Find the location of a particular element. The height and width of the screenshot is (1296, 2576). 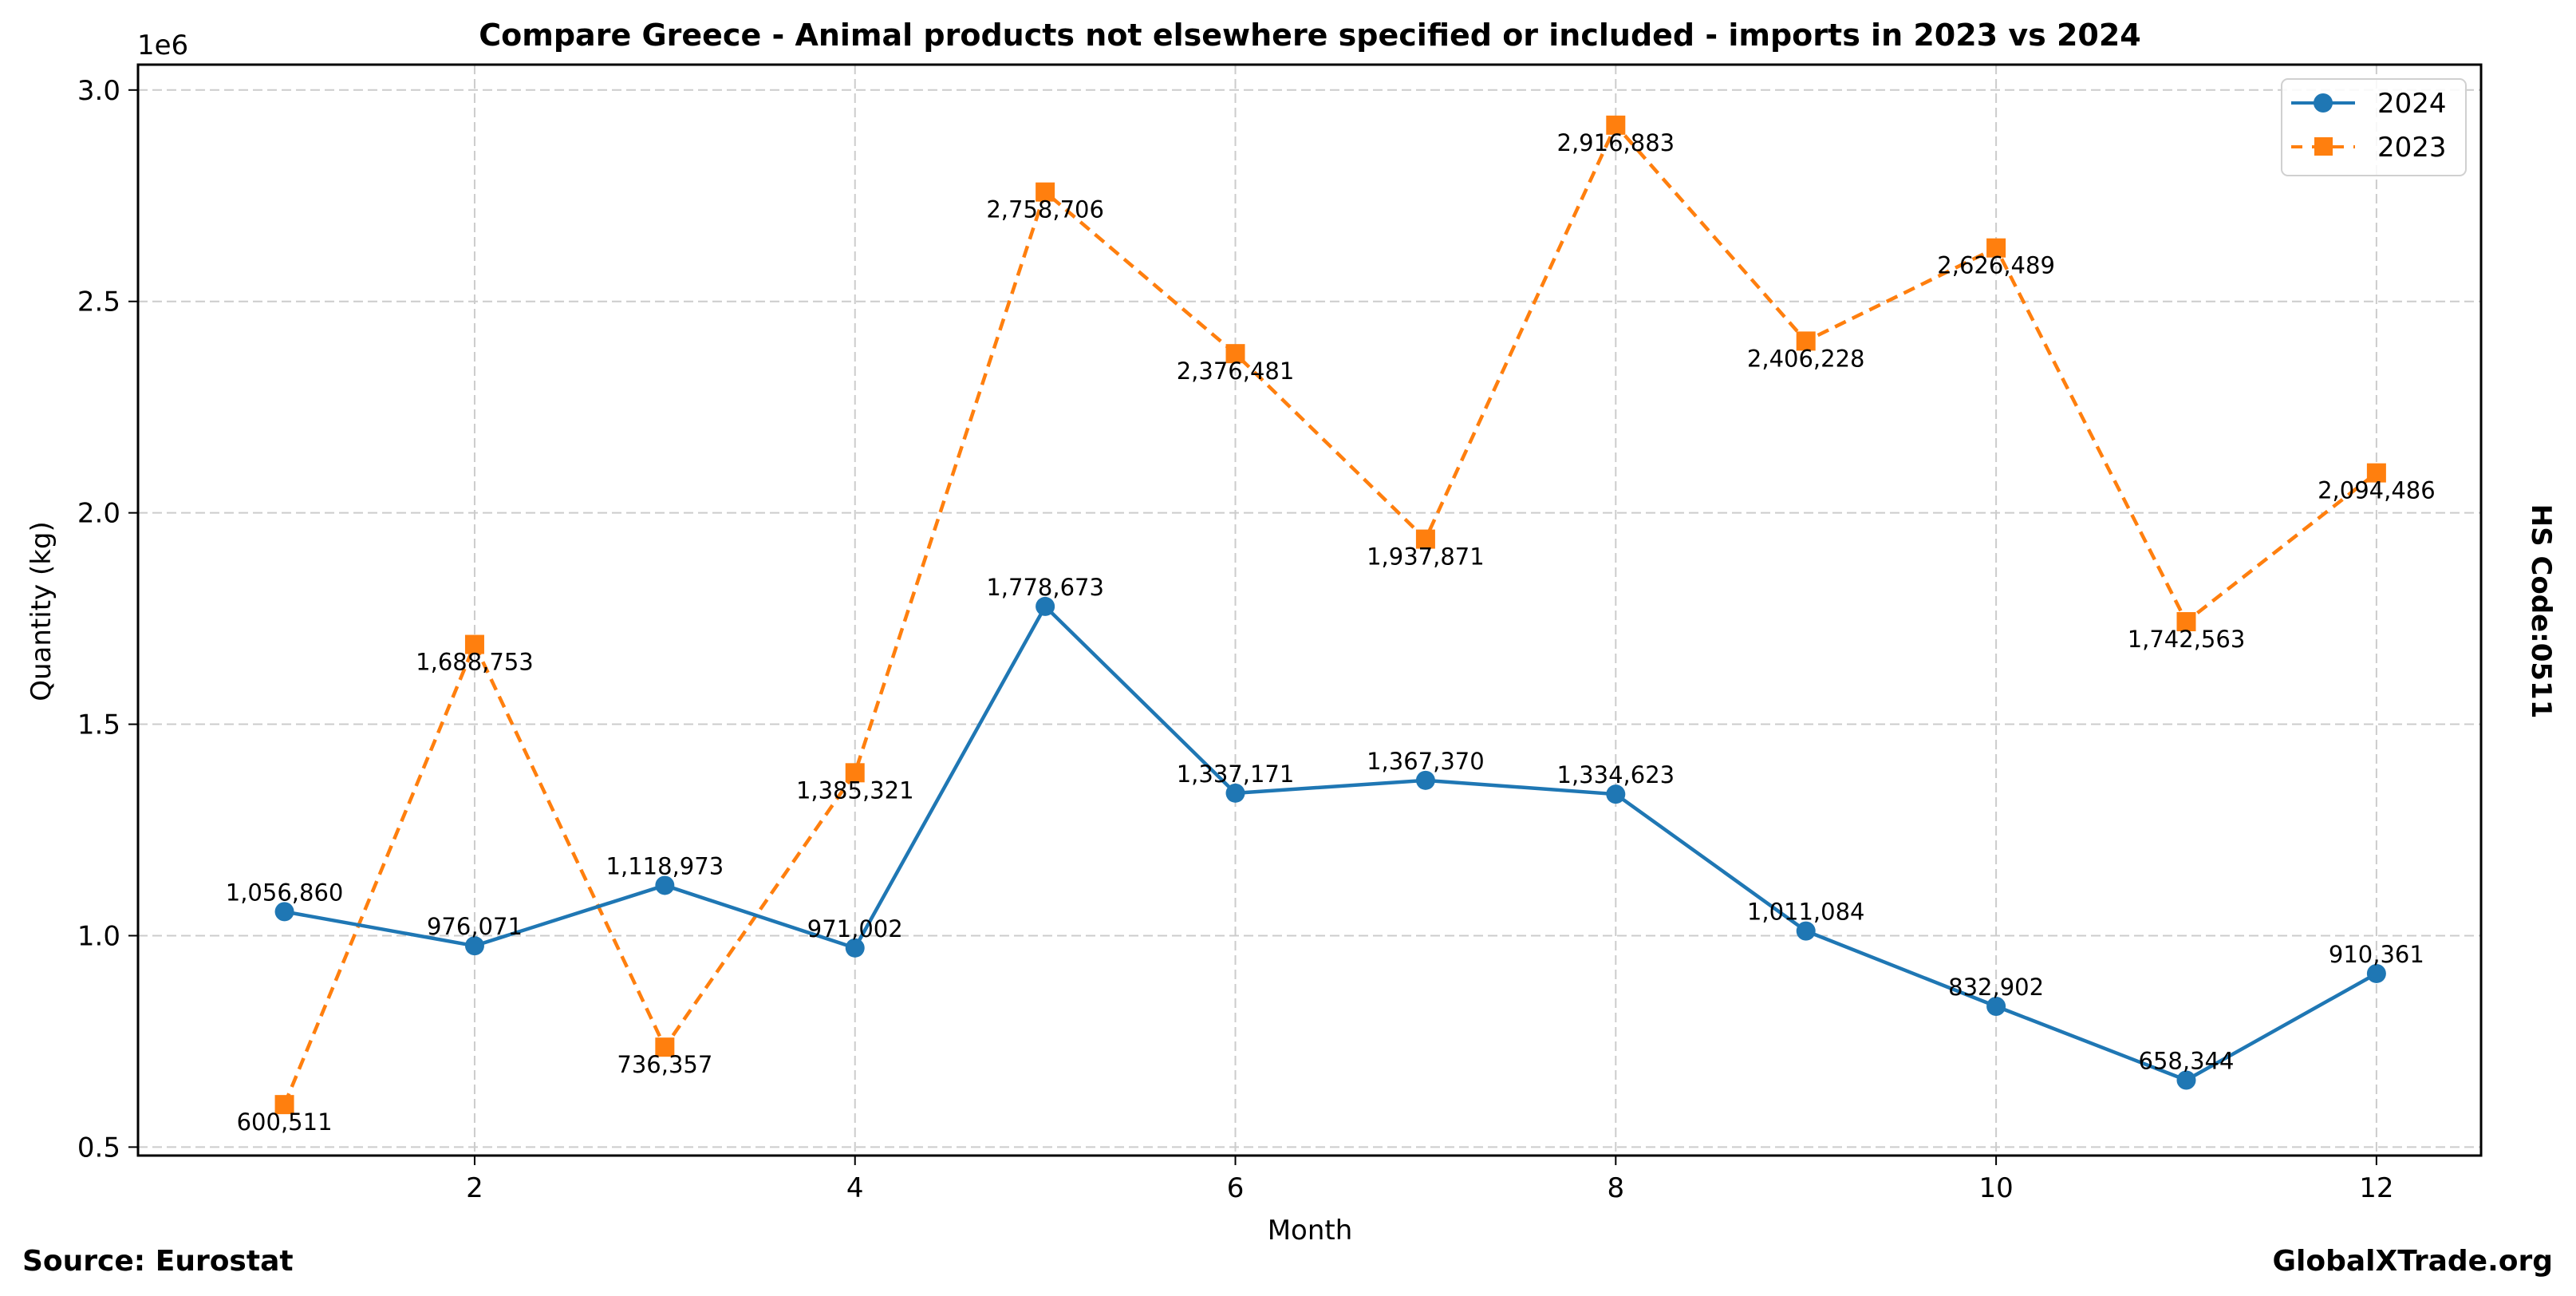

data-label-2024: 976,071 is located at coordinates (475, 927).